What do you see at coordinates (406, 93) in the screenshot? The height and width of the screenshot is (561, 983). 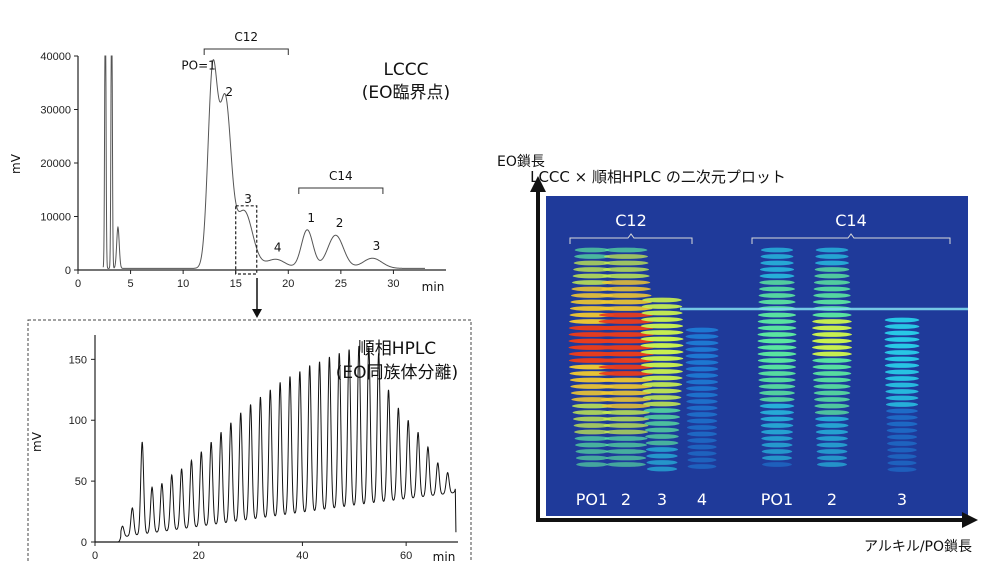 I see `lccc-subtitle: (EO臨界点)` at bounding box center [406, 93].